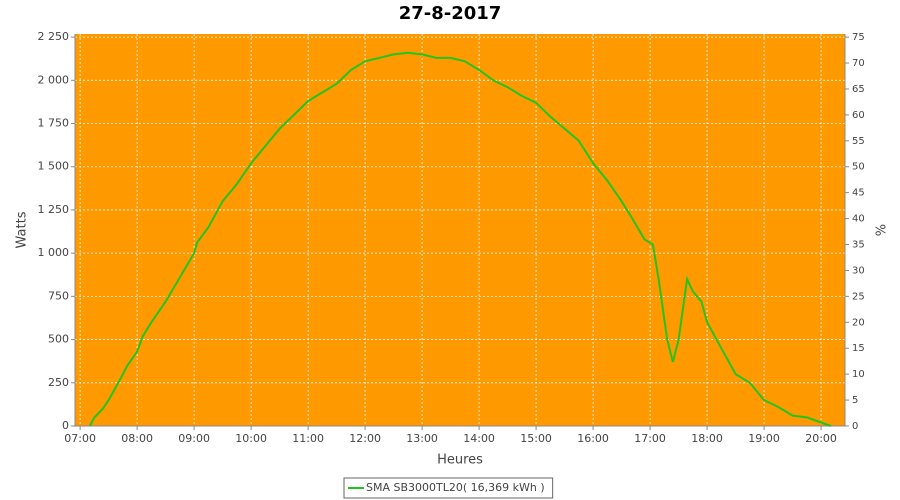 The width and height of the screenshot is (900, 500). I want to click on y2-tick-label: 55, so click(858, 141).